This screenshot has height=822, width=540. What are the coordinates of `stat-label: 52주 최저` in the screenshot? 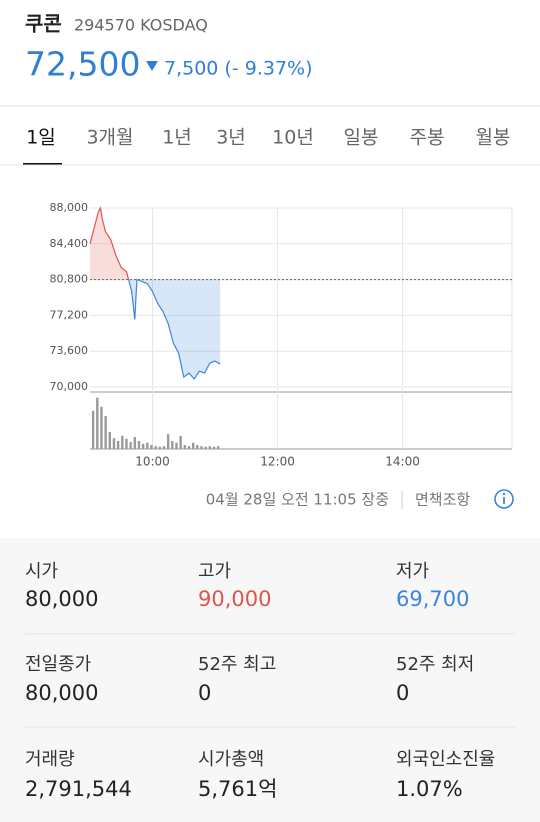 It's located at (435, 664).